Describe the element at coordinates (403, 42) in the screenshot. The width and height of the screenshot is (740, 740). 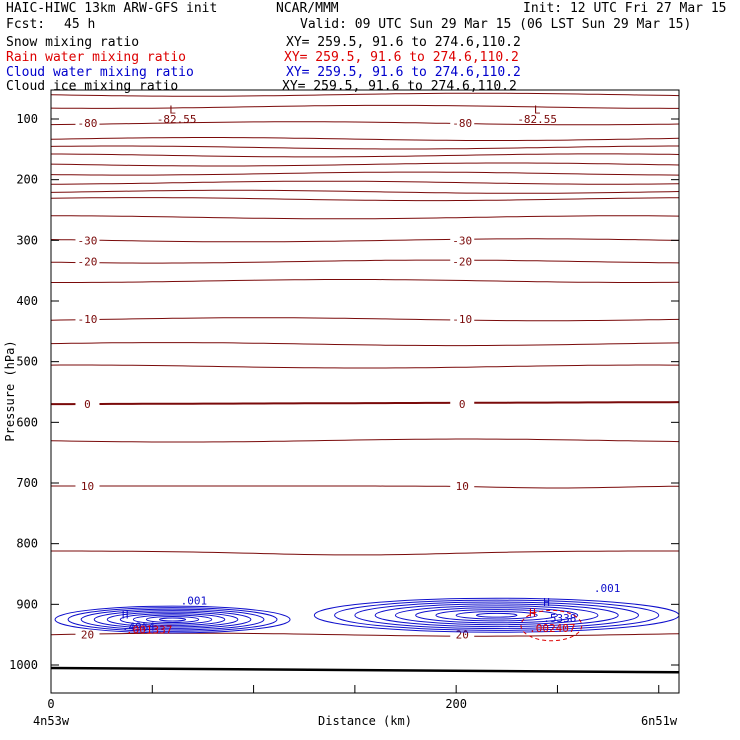
I see `field-snow-xy: XY= 259.5, 91.6 to 274.6,110.2` at that location.